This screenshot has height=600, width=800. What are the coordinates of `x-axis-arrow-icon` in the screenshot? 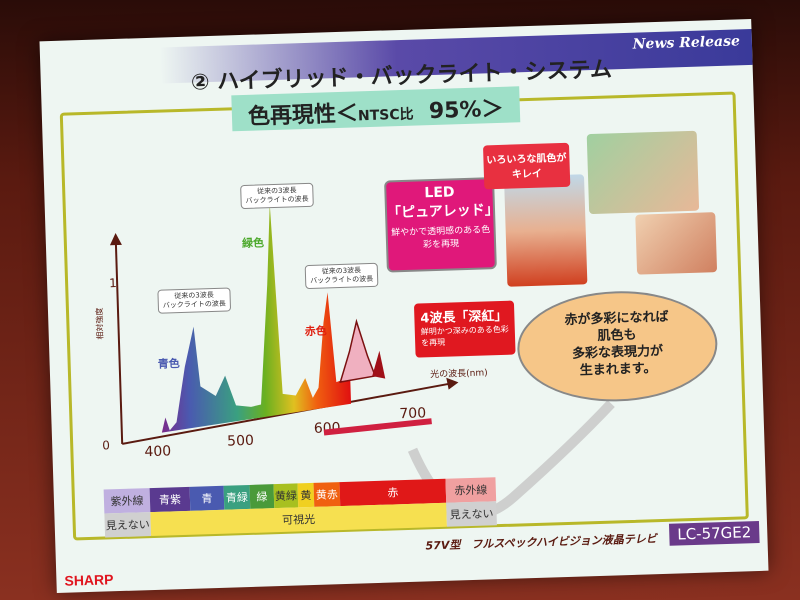 It's located at (452, 383).